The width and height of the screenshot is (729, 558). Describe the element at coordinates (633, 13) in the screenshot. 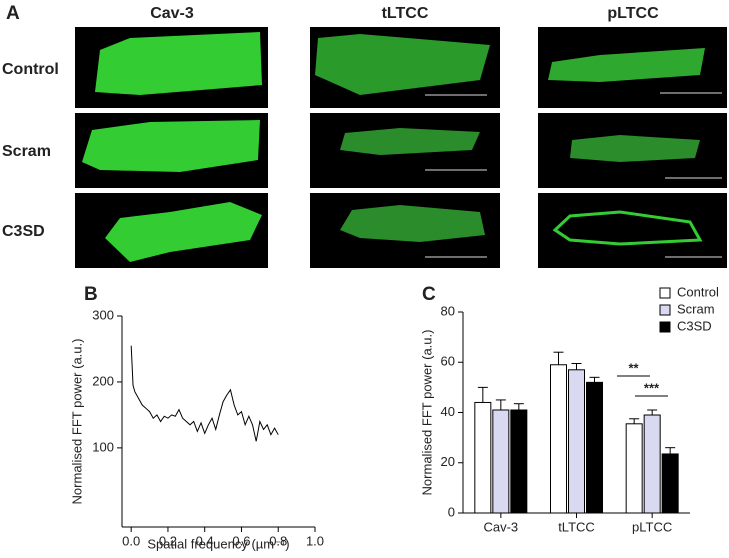

I see `column-header: pLTCC` at that location.